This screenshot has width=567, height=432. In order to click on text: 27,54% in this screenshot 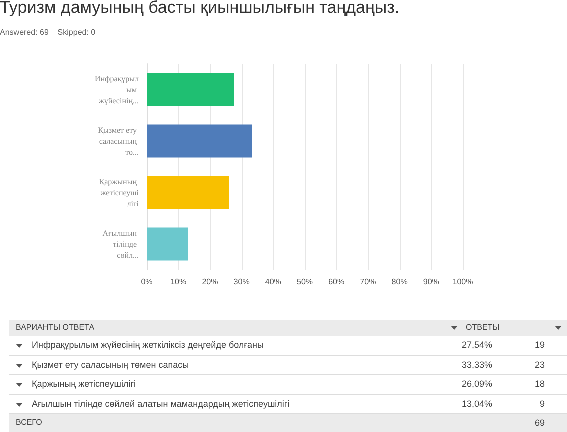, I will do `click(477, 345)`.